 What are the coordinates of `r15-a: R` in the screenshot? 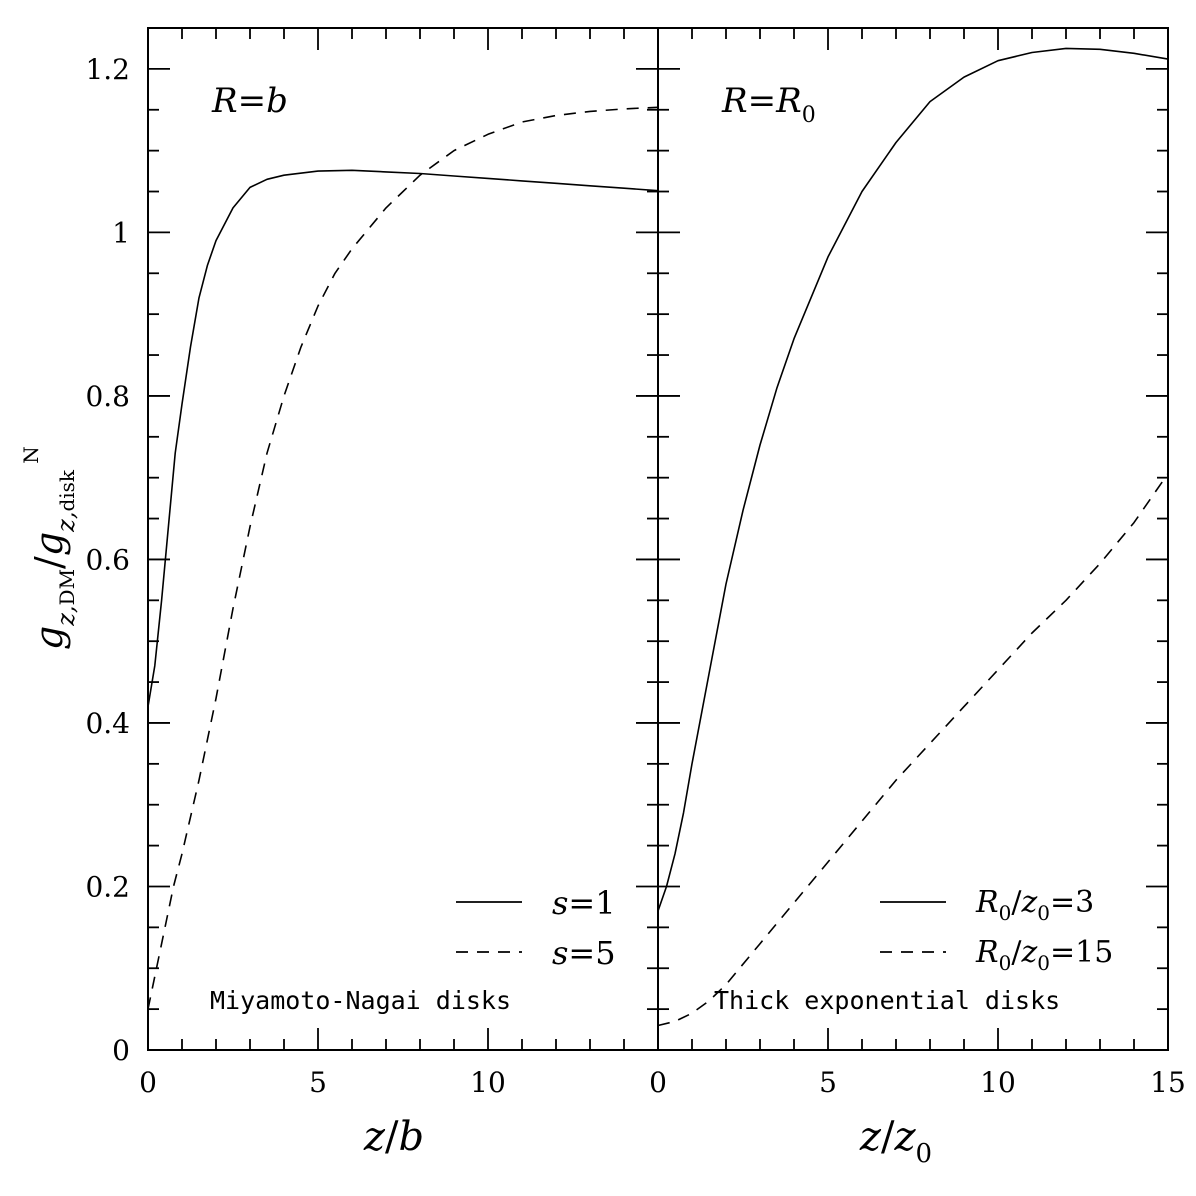 It's located at (987, 952).